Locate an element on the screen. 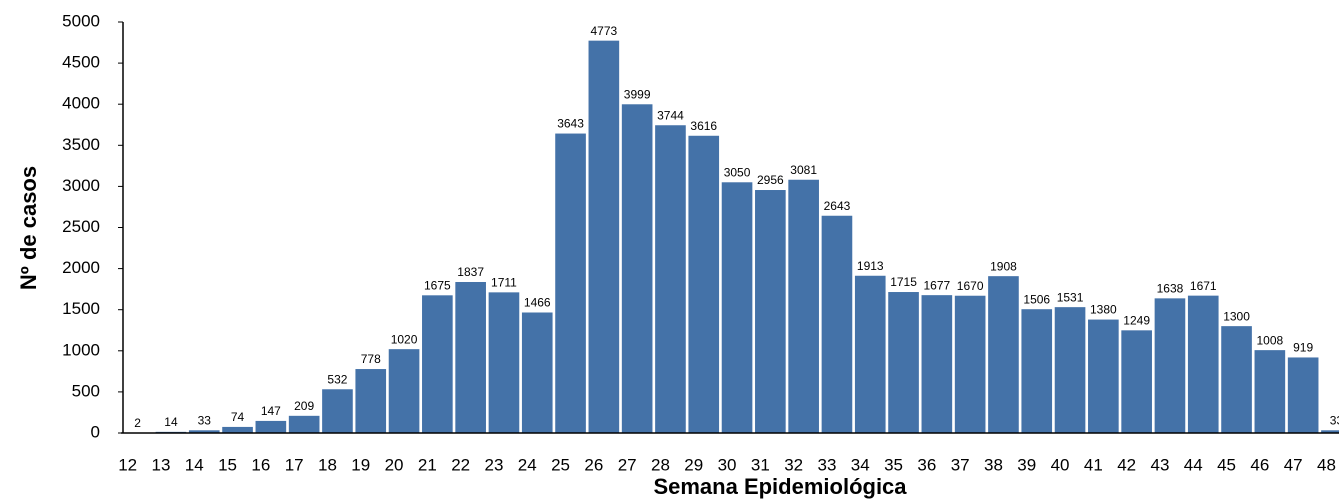 This screenshot has height=499, width=1339. x-tick-label: 22 is located at coordinates (460, 464).